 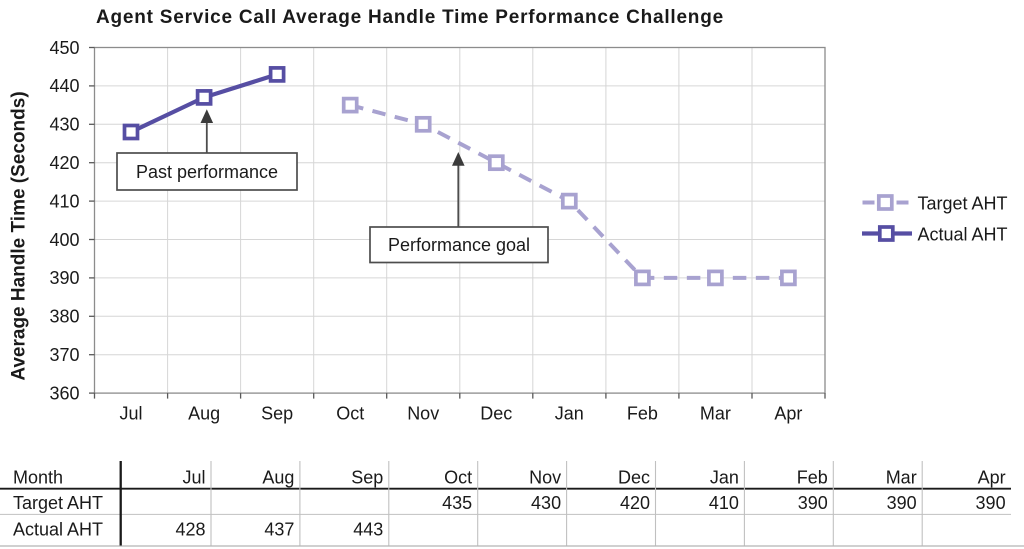 I want to click on svg-text: Performance goal, so click(x=459, y=245).